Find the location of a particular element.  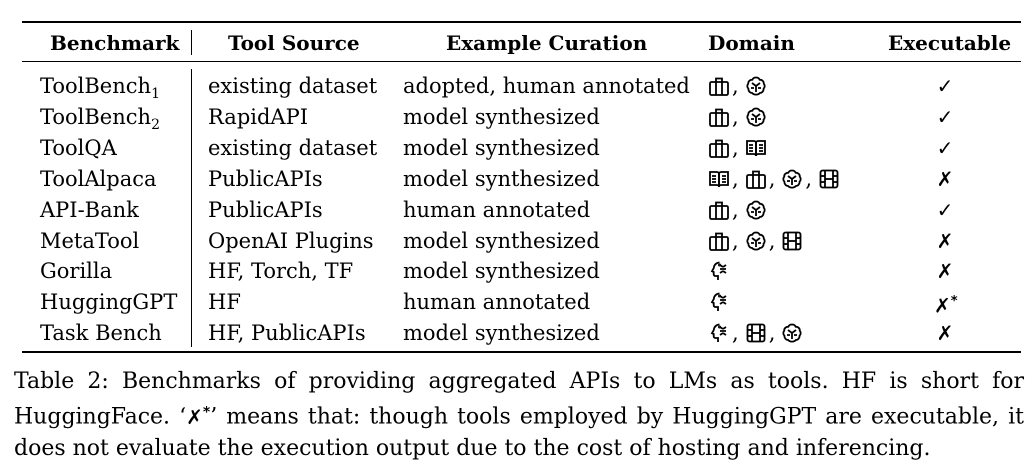

cell-benchmark: MetaTool is located at coordinates (89, 241).